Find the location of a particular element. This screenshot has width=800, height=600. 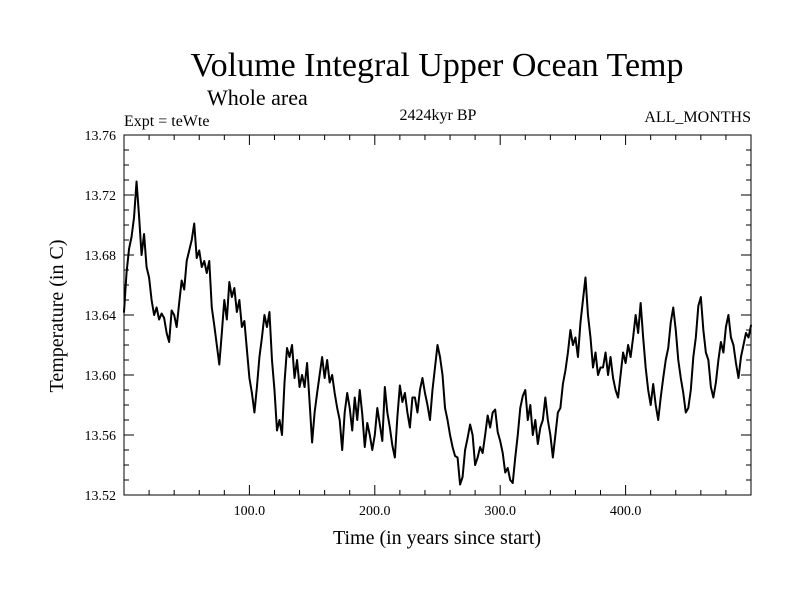

y-tick-label: 13.64 is located at coordinates (101, 316).